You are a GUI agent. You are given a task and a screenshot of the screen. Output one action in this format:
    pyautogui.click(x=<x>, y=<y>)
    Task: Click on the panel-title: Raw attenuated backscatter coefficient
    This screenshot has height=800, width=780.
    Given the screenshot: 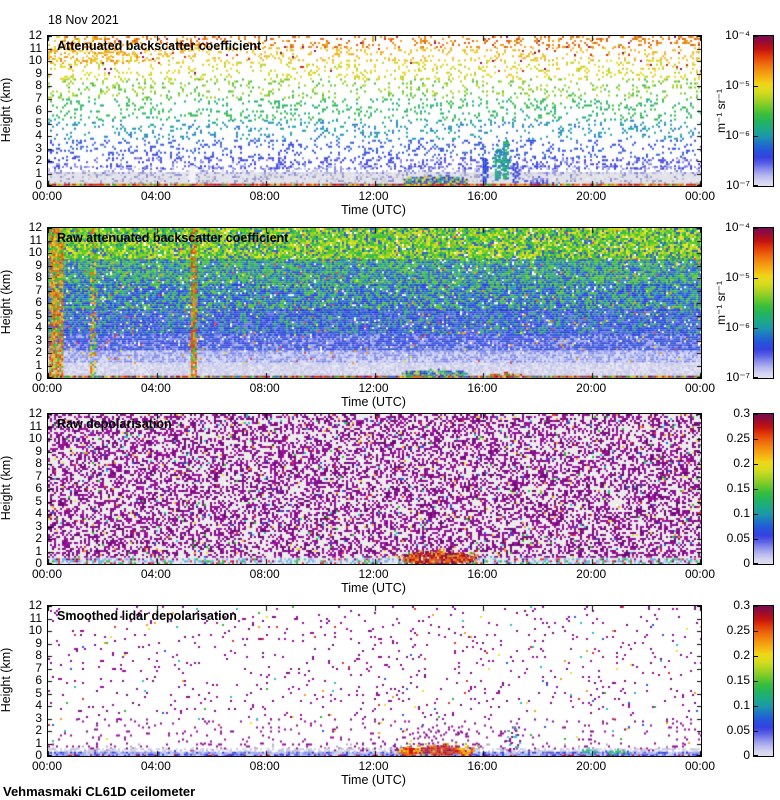 What is the action you would take?
    pyautogui.click(x=173, y=238)
    